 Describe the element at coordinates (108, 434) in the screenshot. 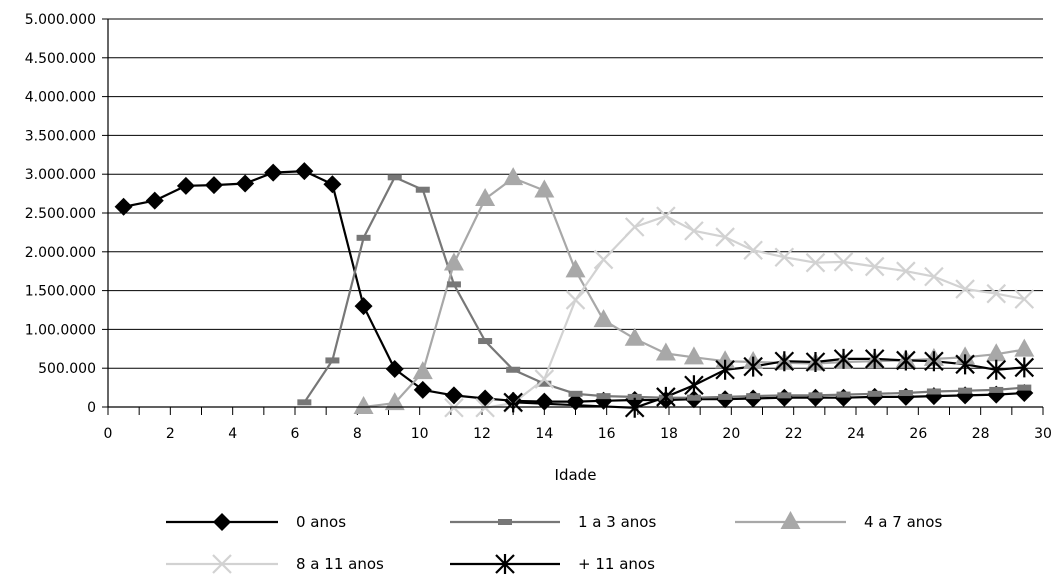

I see `x-tick-label: 0` at that location.